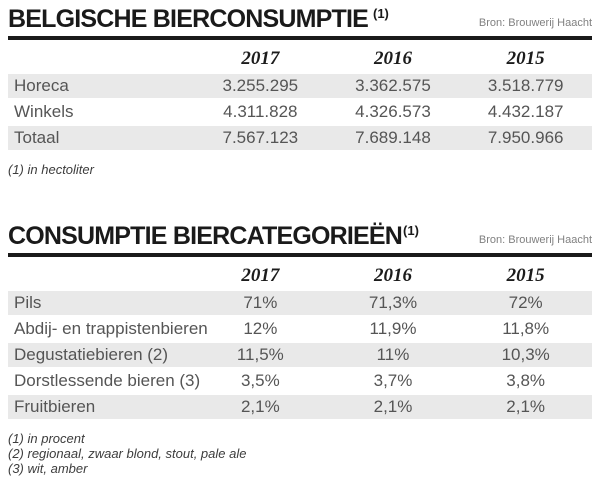 The height and width of the screenshot is (489, 600). I want to click on cell-value: 4.311.828, so click(260, 111).